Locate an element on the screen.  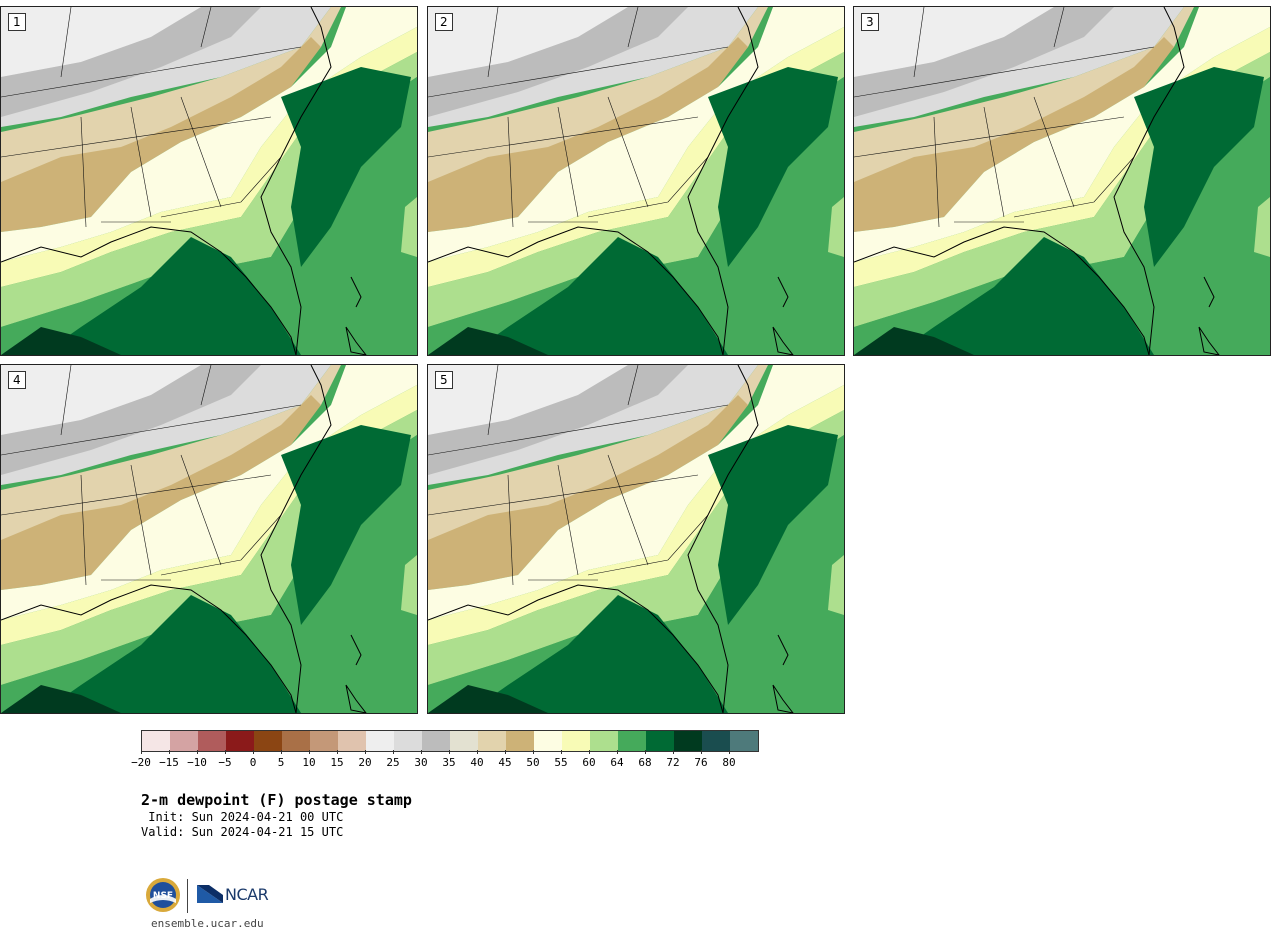
colorbar-tick-label: −5 is located at coordinates (225, 762).